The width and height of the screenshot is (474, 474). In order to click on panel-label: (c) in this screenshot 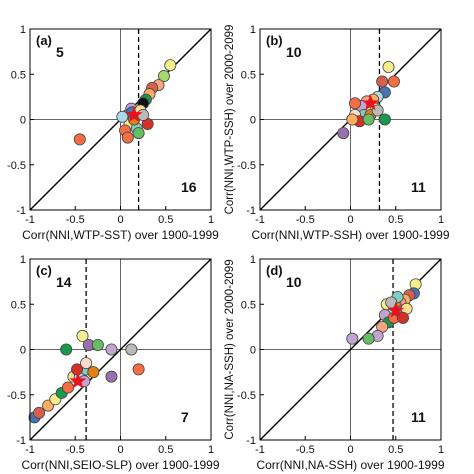, I will do `click(44, 270)`.